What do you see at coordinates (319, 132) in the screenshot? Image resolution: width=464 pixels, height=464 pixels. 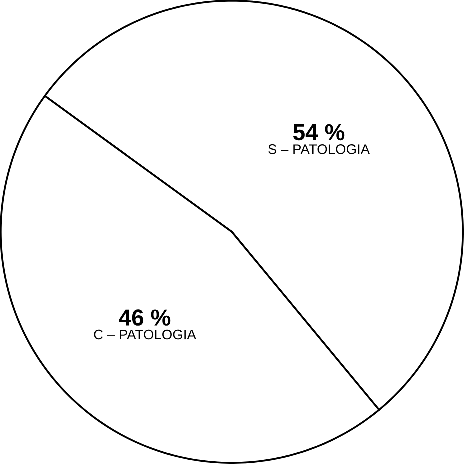 I see `data-label: 54 %` at bounding box center [319, 132].